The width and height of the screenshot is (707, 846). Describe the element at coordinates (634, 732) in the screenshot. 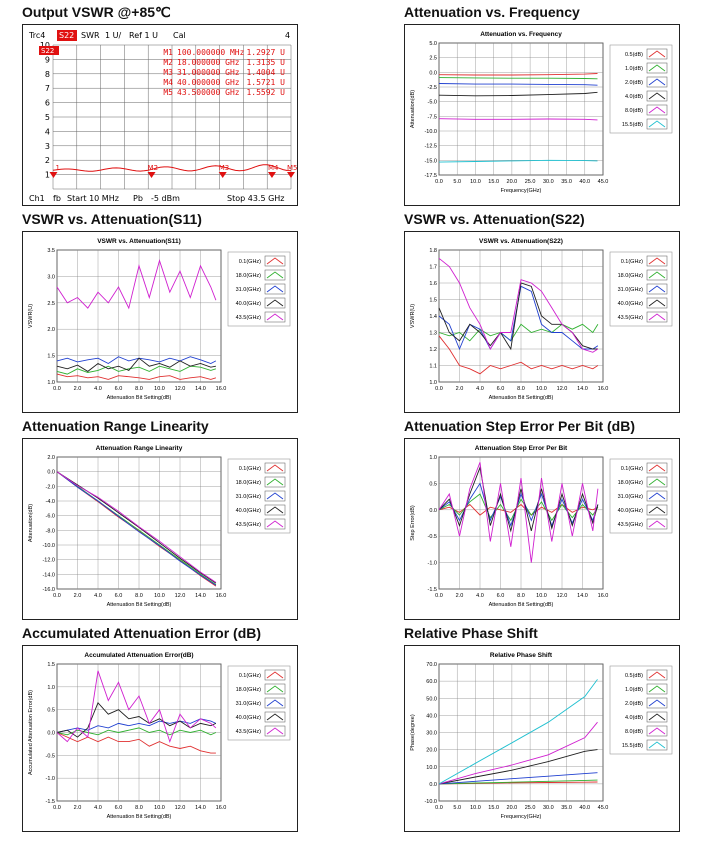

I see `legend-label: 8.0(dB)` at that location.